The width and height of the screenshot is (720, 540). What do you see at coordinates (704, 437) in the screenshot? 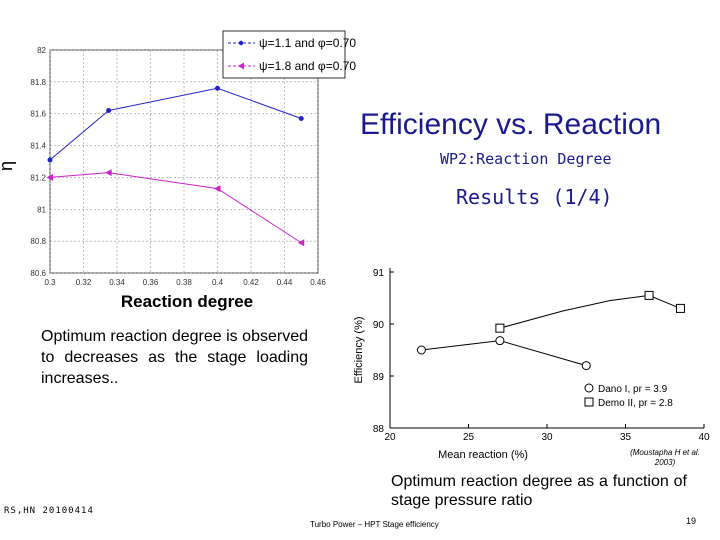
I see `x-tick-label: 40` at bounding box center [704, 437].